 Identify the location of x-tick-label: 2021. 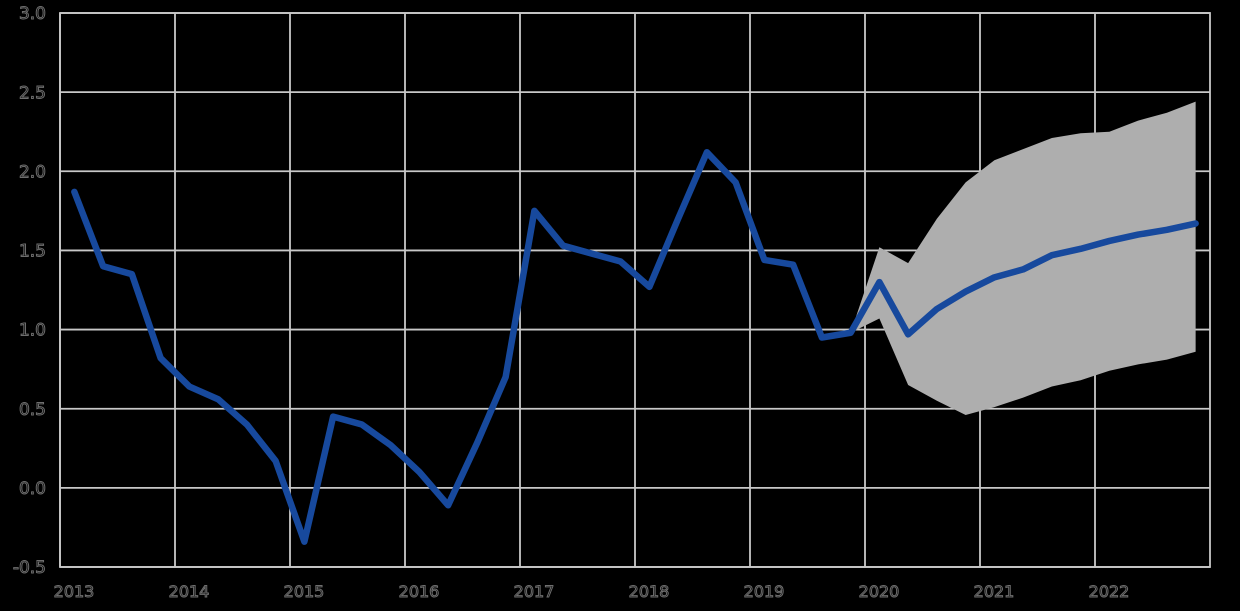
(994, 591).